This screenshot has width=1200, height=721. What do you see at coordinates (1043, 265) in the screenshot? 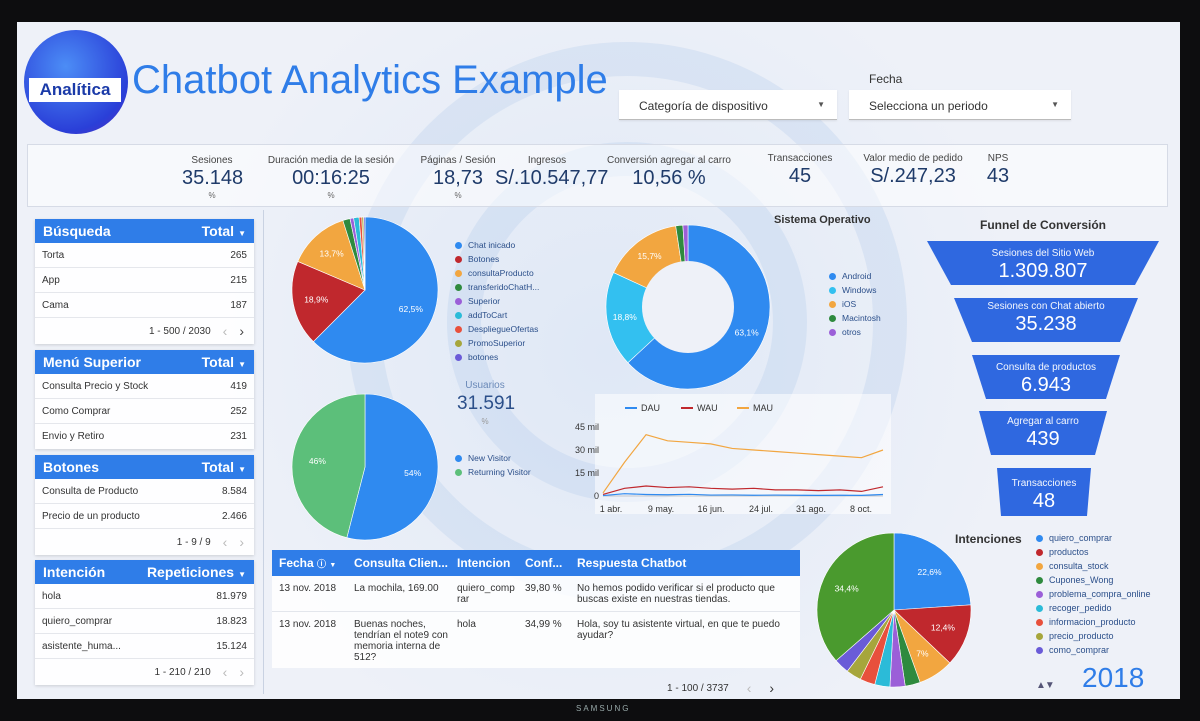
I see `funnel-step: Sesiones del Sitio Web 1.309.807` at bounding box center [1043, 265].